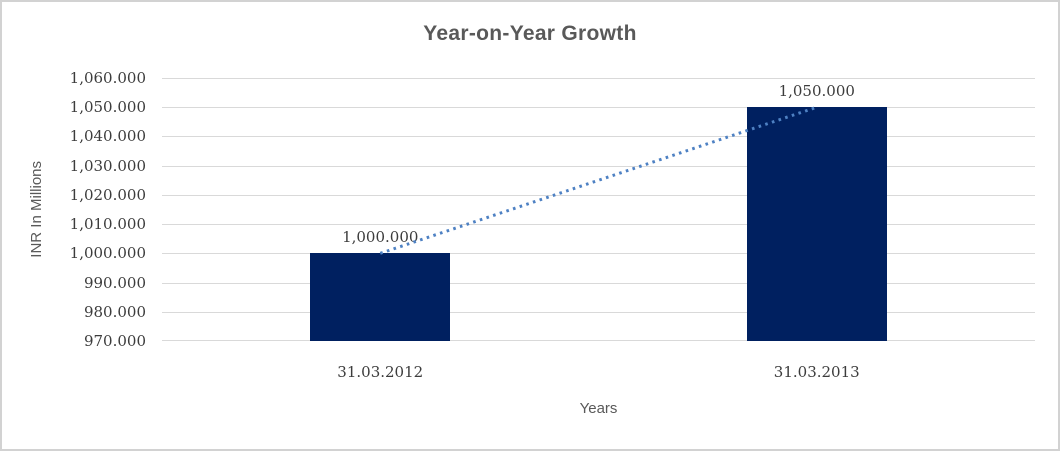 The width and height of the screenshot is (1060, 451). What do you see at coordinates (816, 372) in the screenshot?
I see `x-tick-label: 31.03.2013` at bounding box center [816, 372].